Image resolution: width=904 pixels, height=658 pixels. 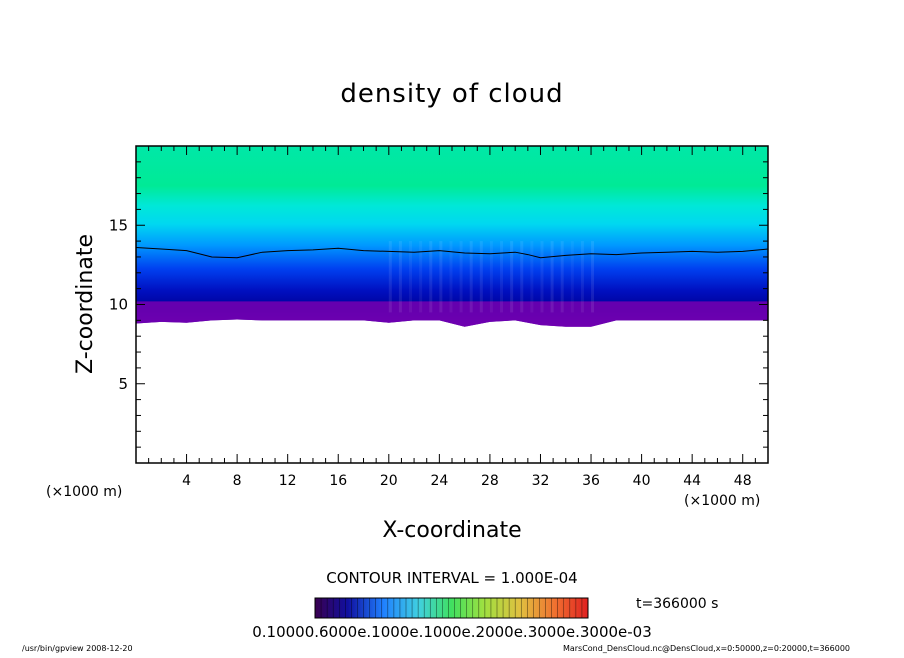 I want to click on y-tick-label: 10, so click(x=118, y=305).